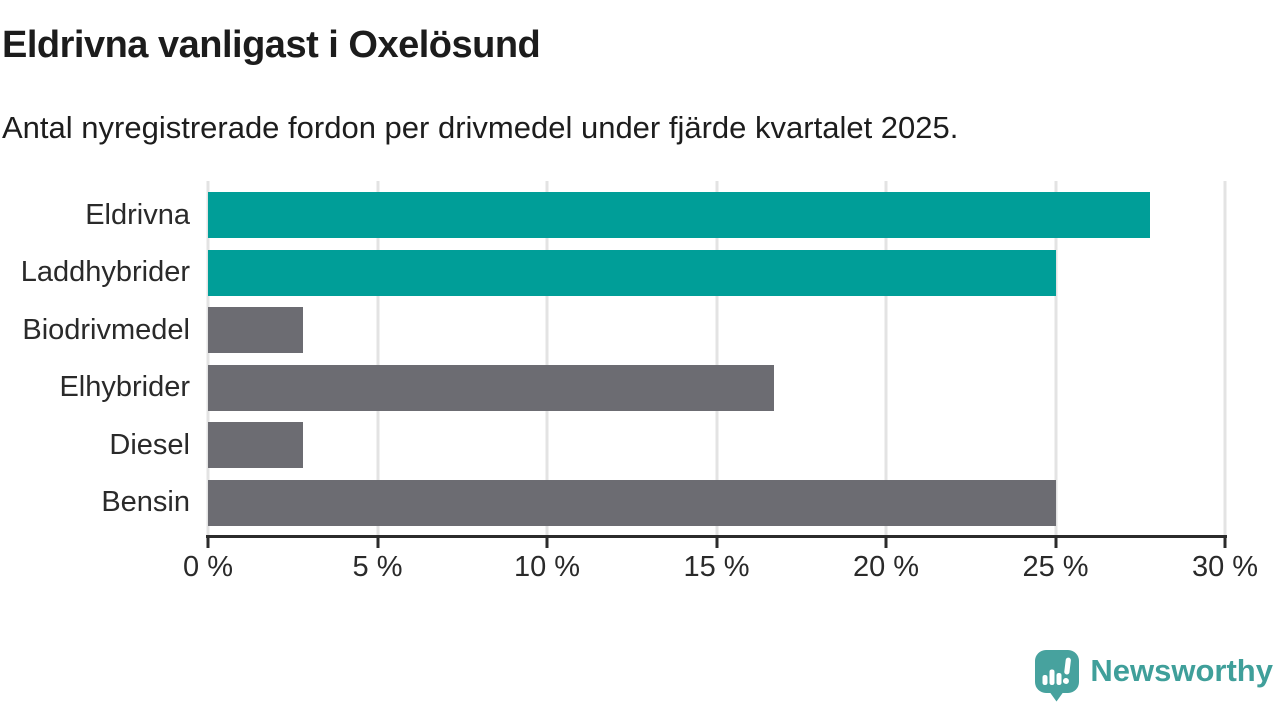 Image resolution: width=1280 pixels, height=720 pixels. What do you see at coordinates (145, 502) in the screenshot?
I see `category-label: Bensin` at bounding box center [145, 502].